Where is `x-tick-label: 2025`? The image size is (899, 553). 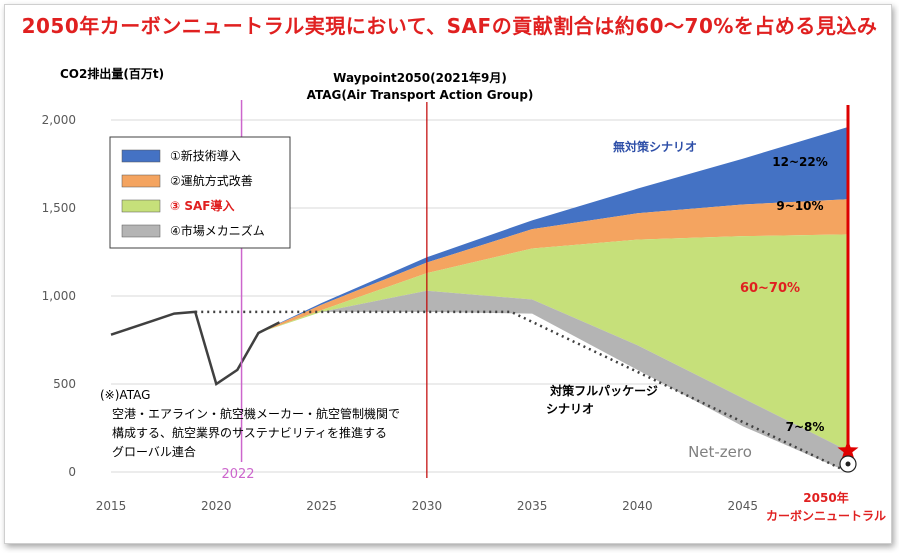 x-tick-label: 2025 is located at coordinates (321, 506).